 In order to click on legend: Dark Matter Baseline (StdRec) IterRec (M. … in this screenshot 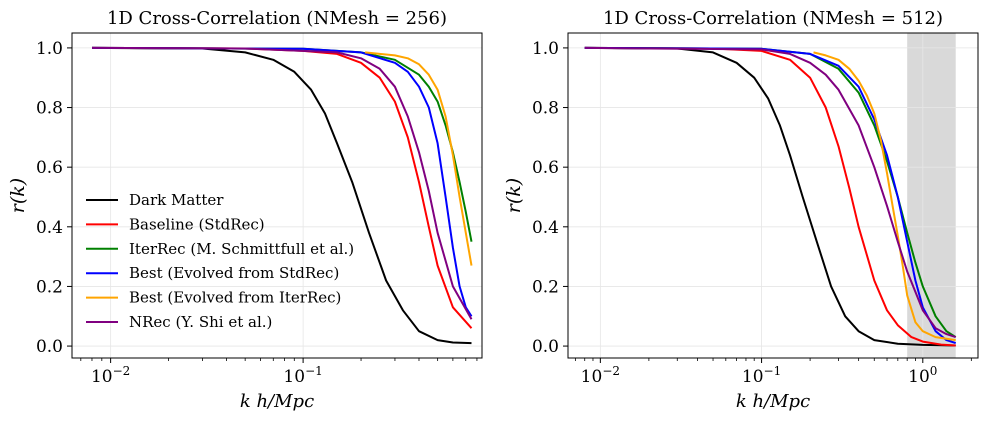, I will do `click(220, 261)`.